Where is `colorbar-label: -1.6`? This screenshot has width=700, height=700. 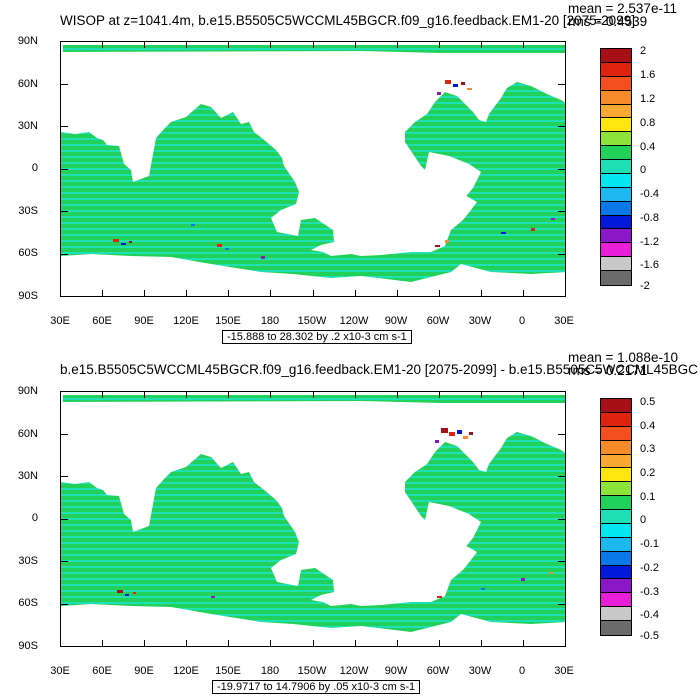 colorbar-label: -1.6 is located at coordinates (649, 265).